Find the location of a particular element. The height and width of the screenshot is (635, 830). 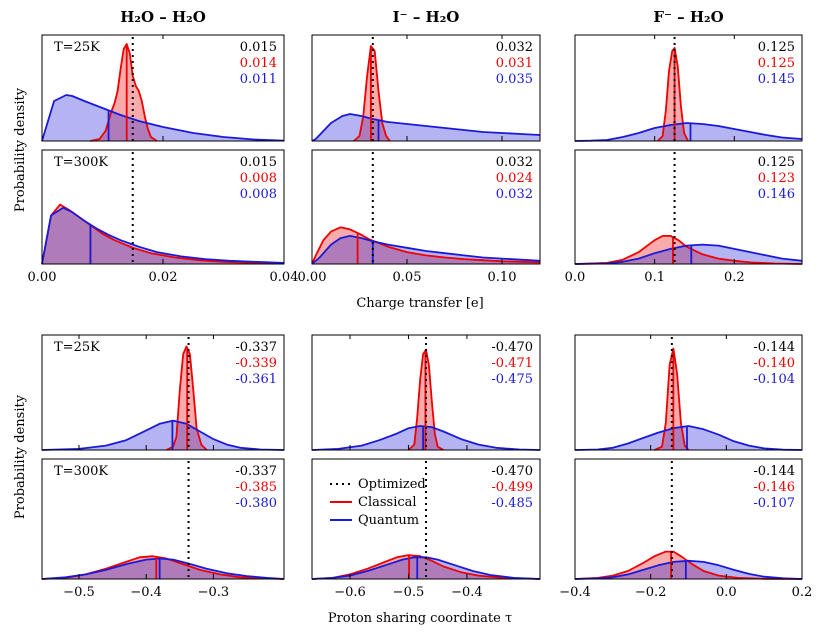

tick-label: 0.02 is located at coordinates (163, 277).